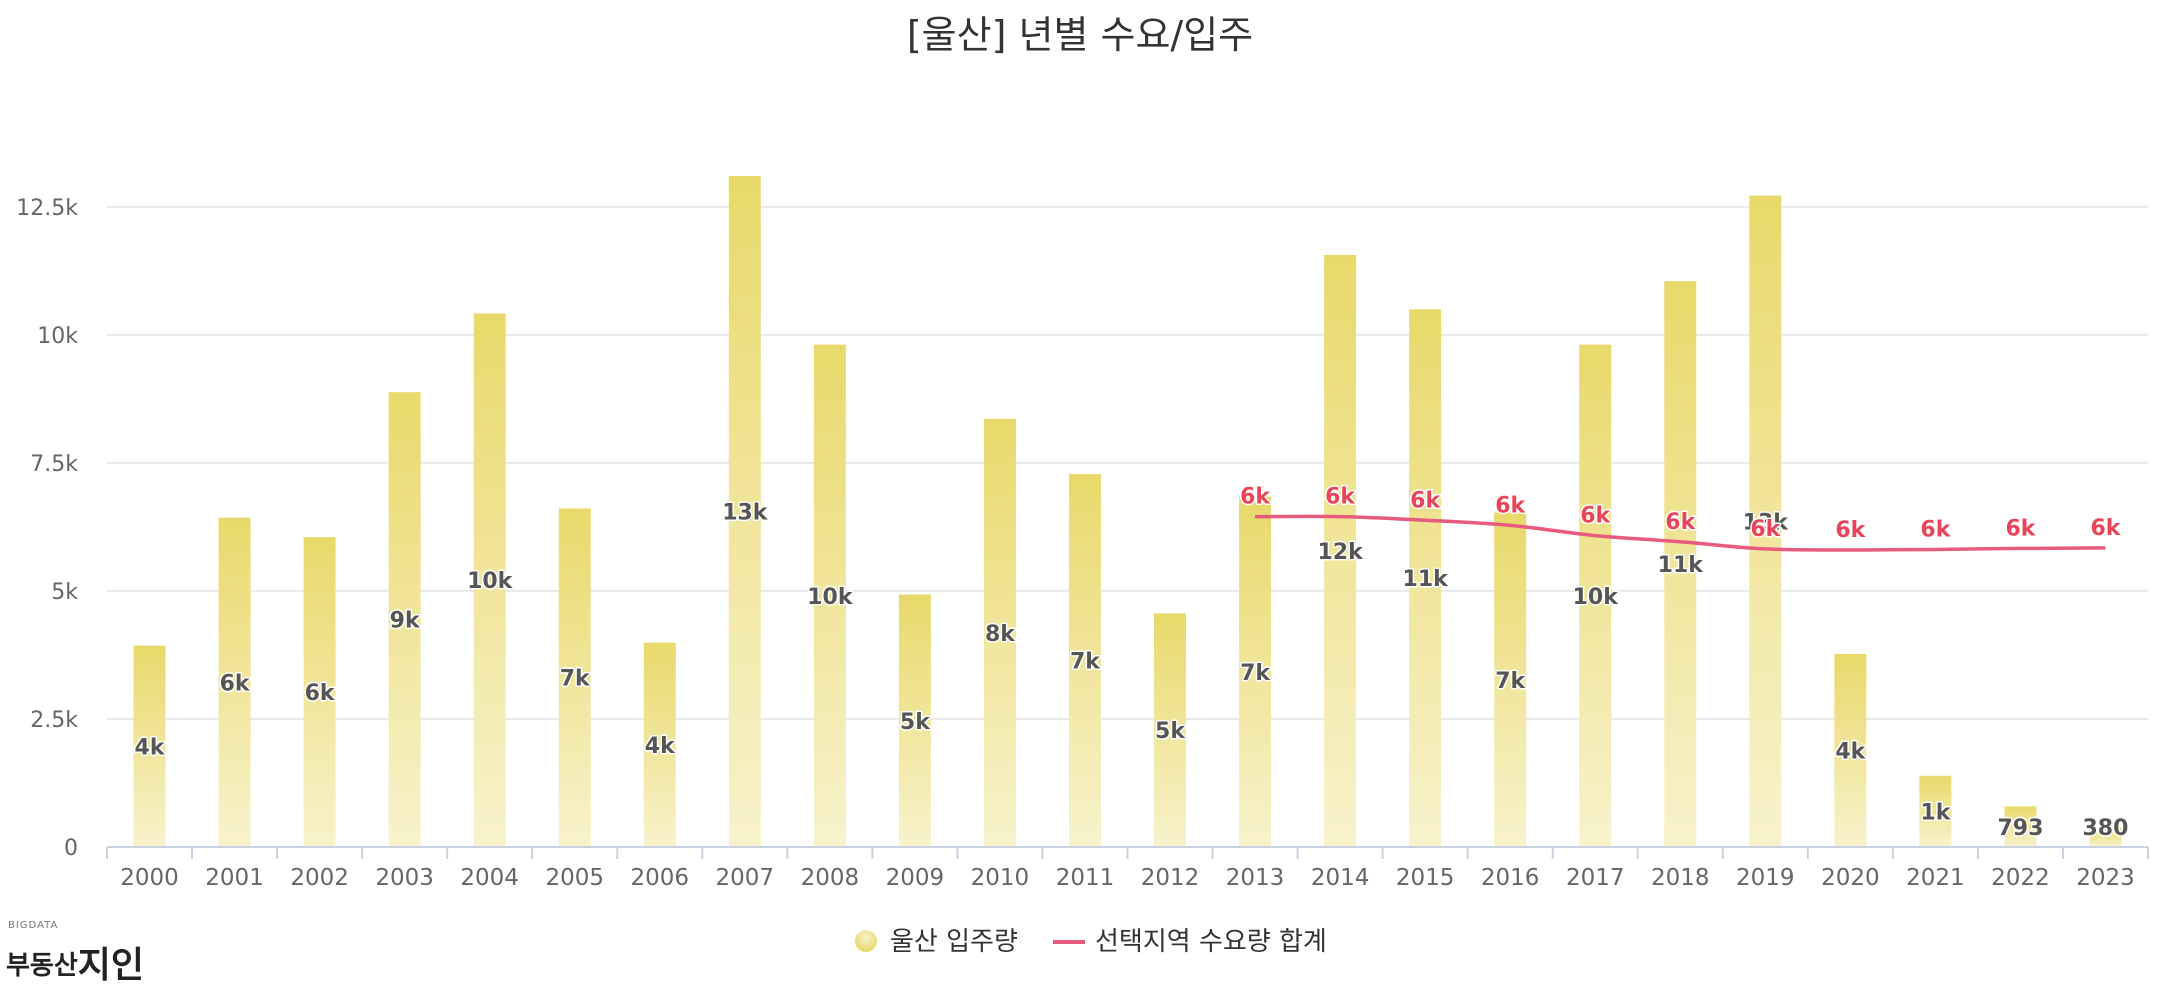  I want to click on x-tick-label: 2018, so click(1680, 878).